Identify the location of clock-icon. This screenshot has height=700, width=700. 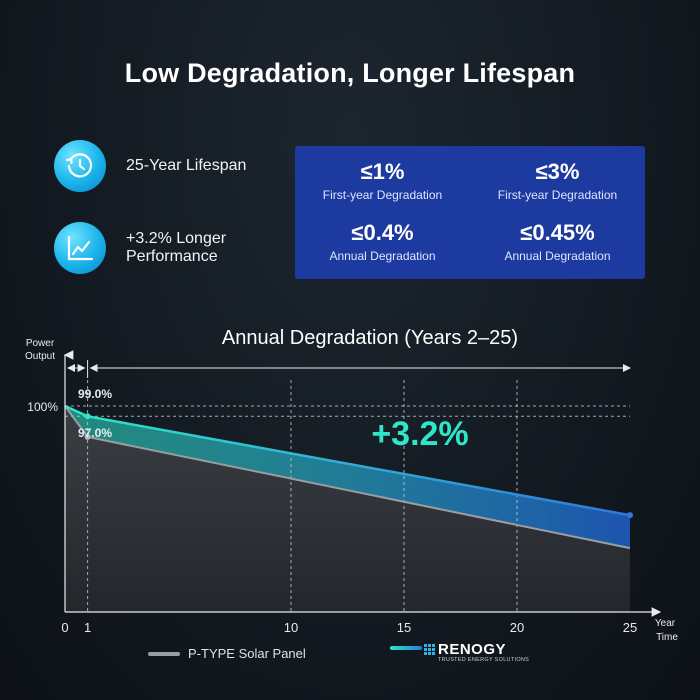
(80, 166).